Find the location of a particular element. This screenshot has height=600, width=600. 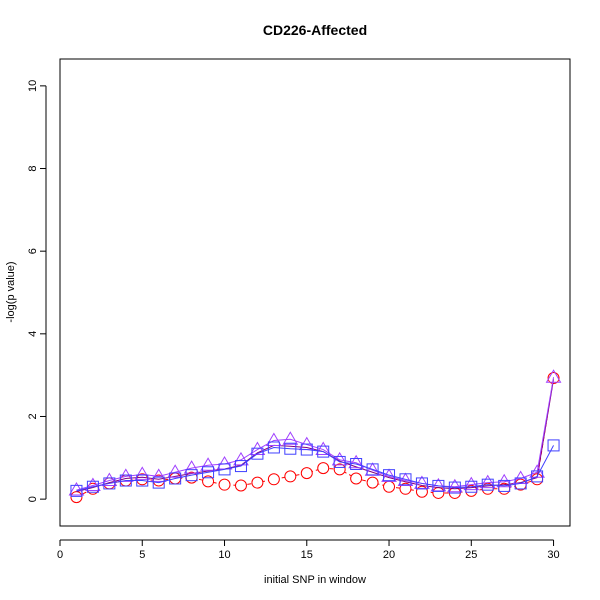

x-axis: 0 5 10 15 20 25 30 is located at coordinates (308, 550).